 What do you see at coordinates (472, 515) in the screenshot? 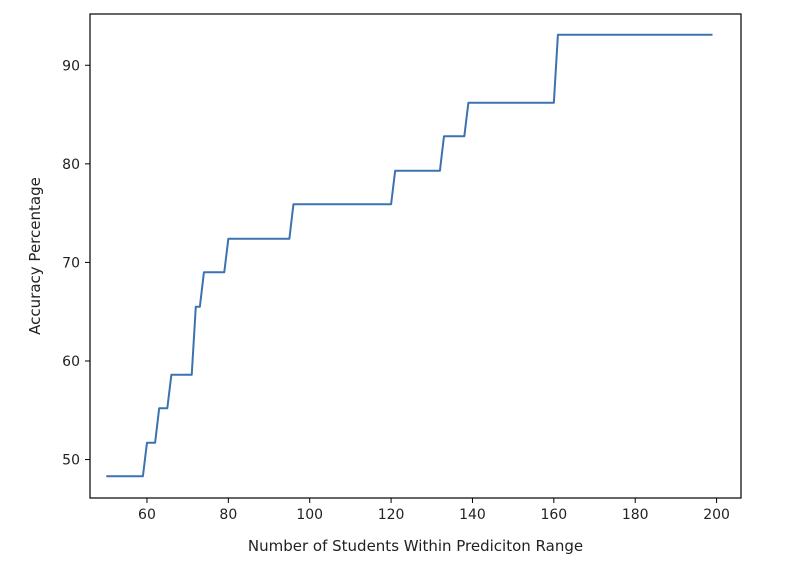
I see `x-tick-label: 140` at bounding box center [472, 515].